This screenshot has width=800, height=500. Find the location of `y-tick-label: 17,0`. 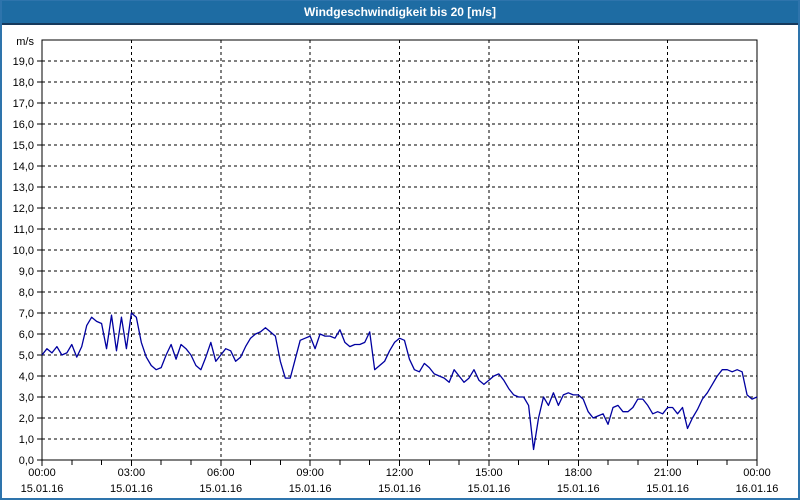

y-tick-label: 17,0 is located at coordinates (23, 104).